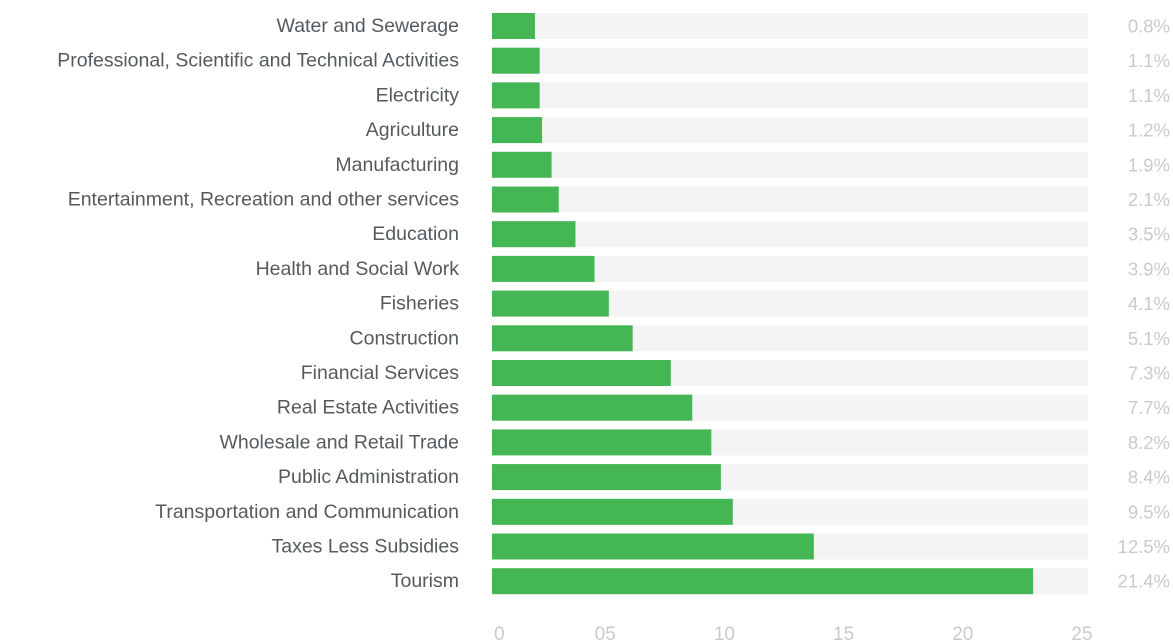 The height and width of the screenshot is (642, 1173). I want to click on x-tick-label: 0, so click(499, 633).